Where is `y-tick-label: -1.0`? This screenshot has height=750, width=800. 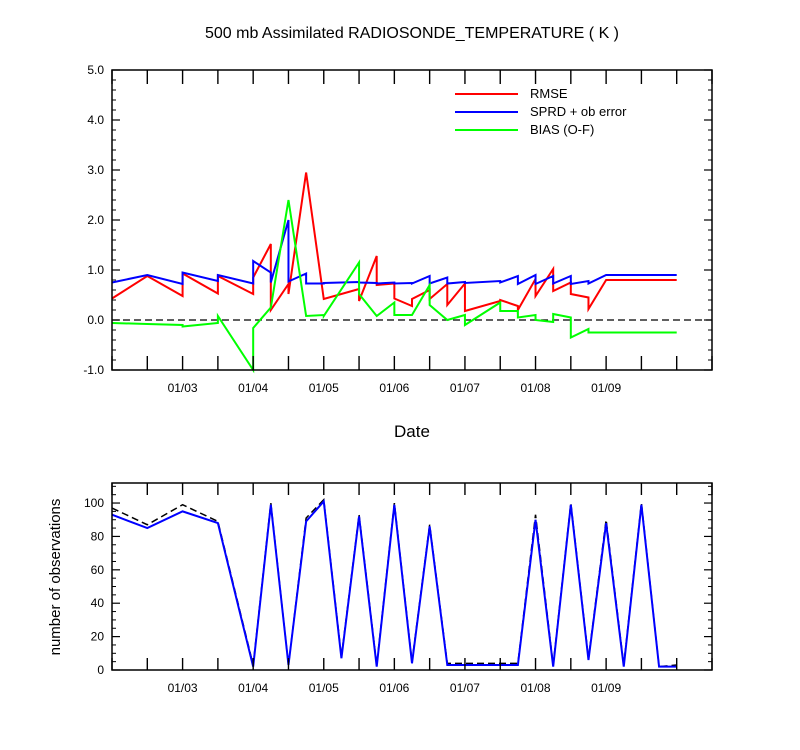 y-tick-label: -1.0 is located at coordinates (93, 370).